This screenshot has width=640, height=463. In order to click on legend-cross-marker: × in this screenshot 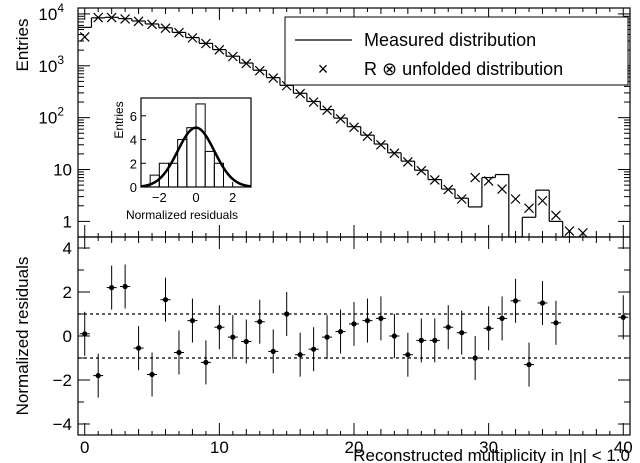, I will do `click(323, 69)`.